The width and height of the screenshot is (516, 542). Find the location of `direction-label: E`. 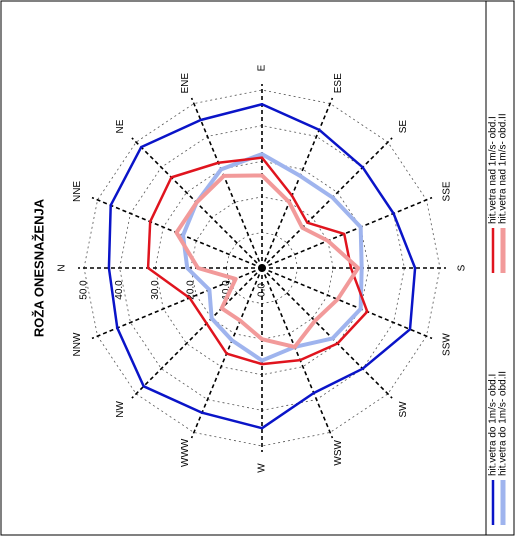

direction-label: E is located at coordinates (262, 67).